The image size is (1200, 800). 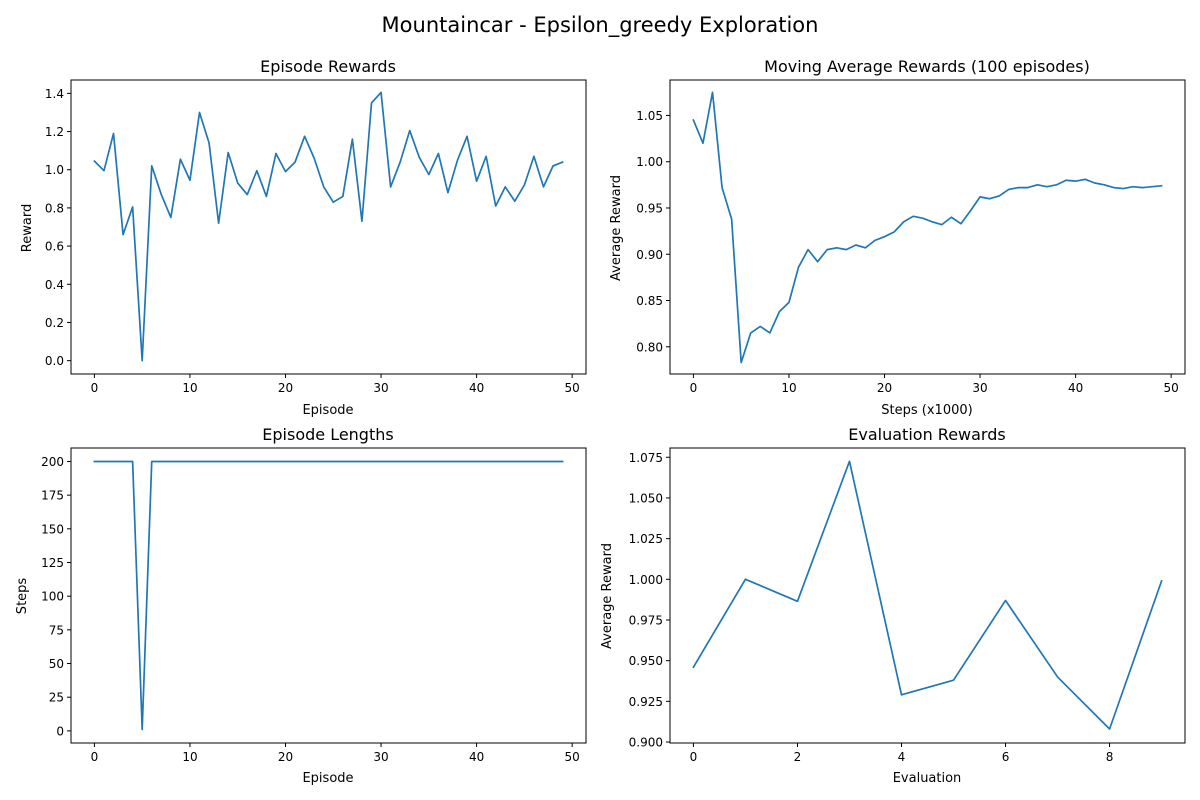 What do you see at coordinates (56, 630) in the screenshot?
I see `y-tick-label: 75` at bounding box center [56, 630].